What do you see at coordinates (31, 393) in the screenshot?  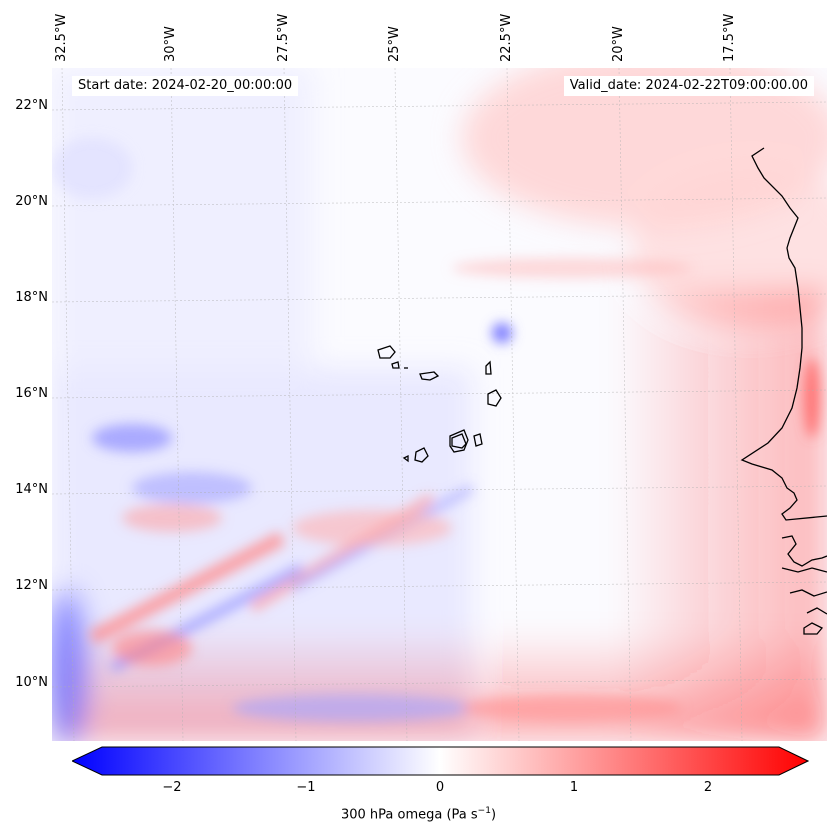 I see `latitude-label: 16°N` at bounding box center [31, 393].